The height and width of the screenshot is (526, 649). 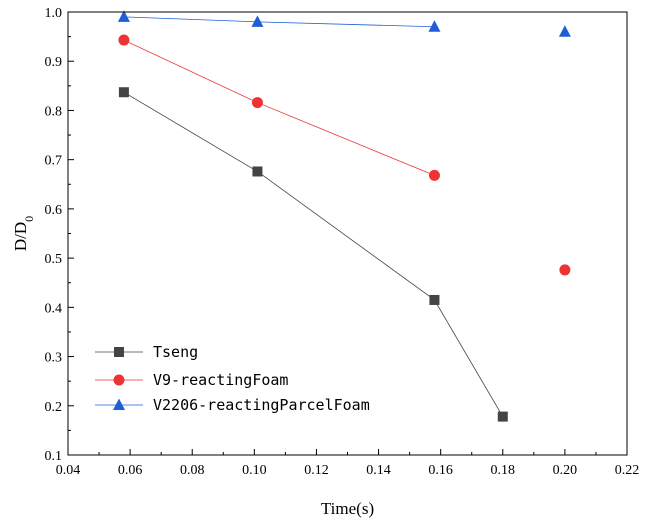 I want to click on y-tick-label: 0.8, so click(x=54, y=111).